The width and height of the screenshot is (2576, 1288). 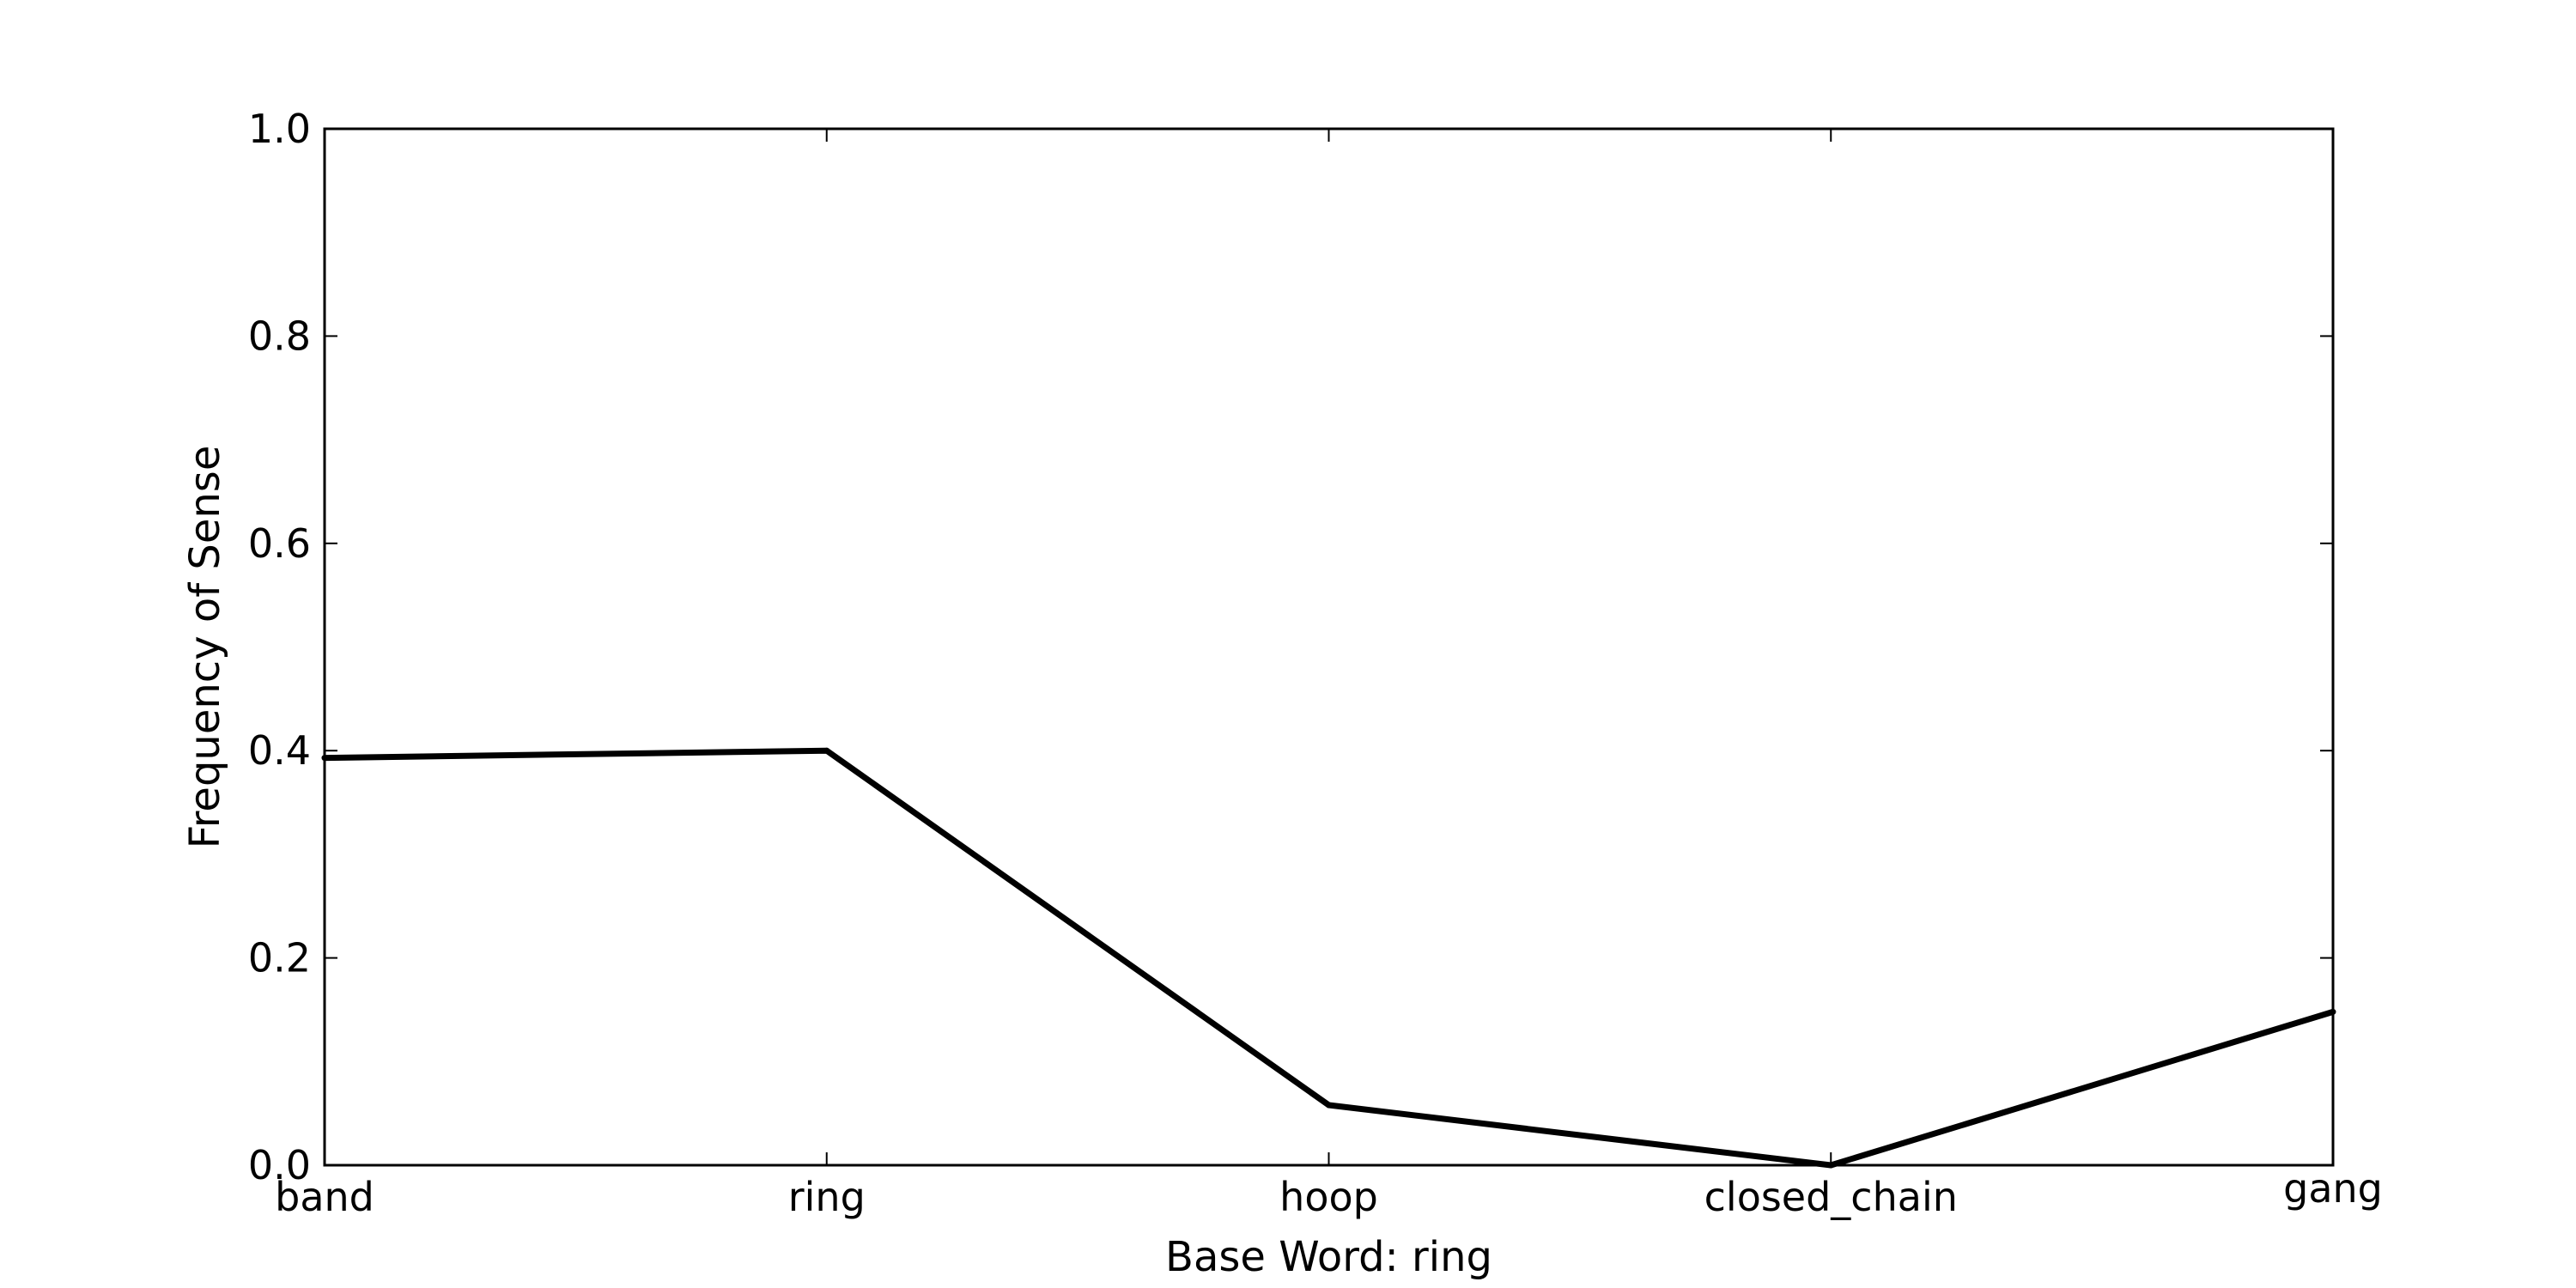 I want to click on x-tick-label: closed_chain, so click(x=1831, y=1197).